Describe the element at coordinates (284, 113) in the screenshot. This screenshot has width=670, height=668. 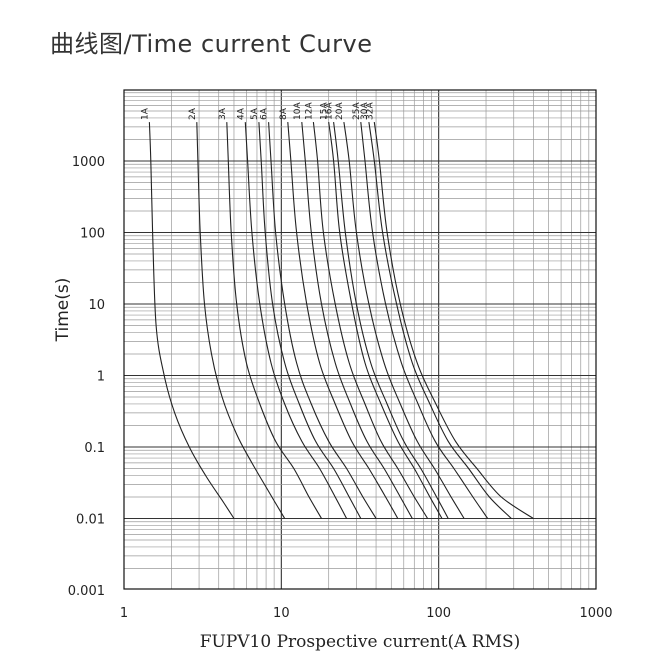
I see `curve-label: 8A` at that location.